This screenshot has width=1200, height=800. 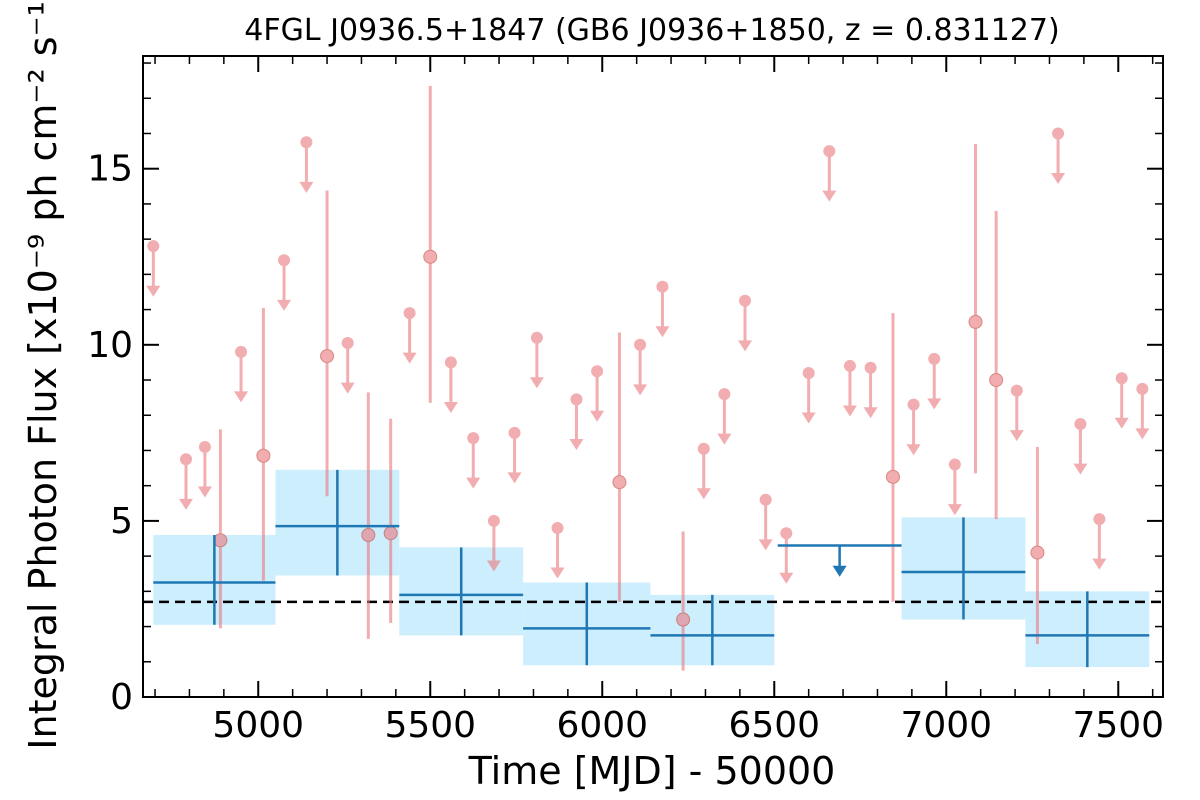 I want to click on long-bin-upper-limit, so click(x=839, y=560).